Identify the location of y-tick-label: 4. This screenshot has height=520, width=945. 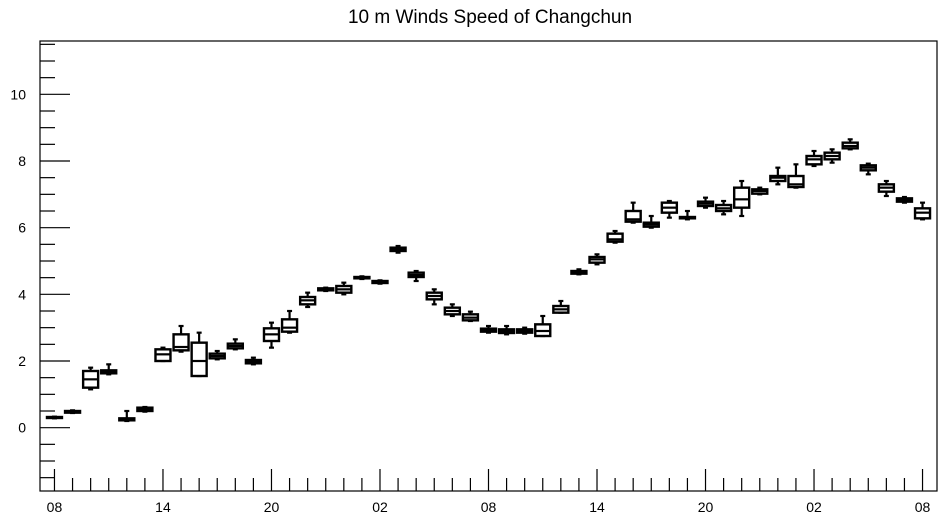
(22, 294).